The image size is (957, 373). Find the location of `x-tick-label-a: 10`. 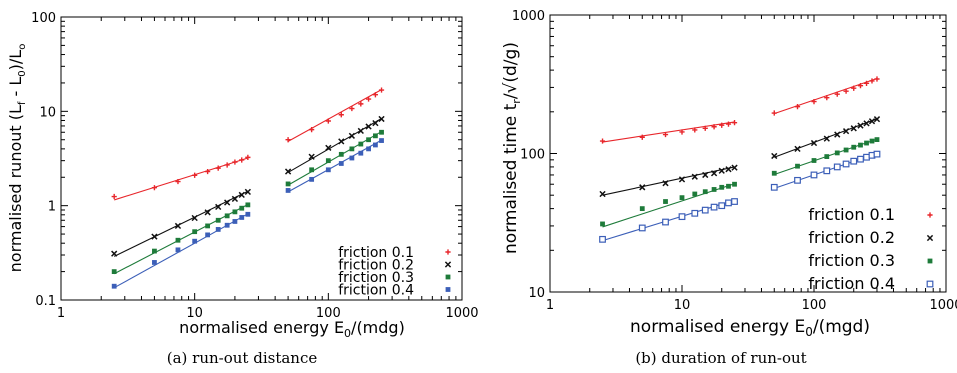

x-tick-label-a: 10 is located at coordinates (194, 313).